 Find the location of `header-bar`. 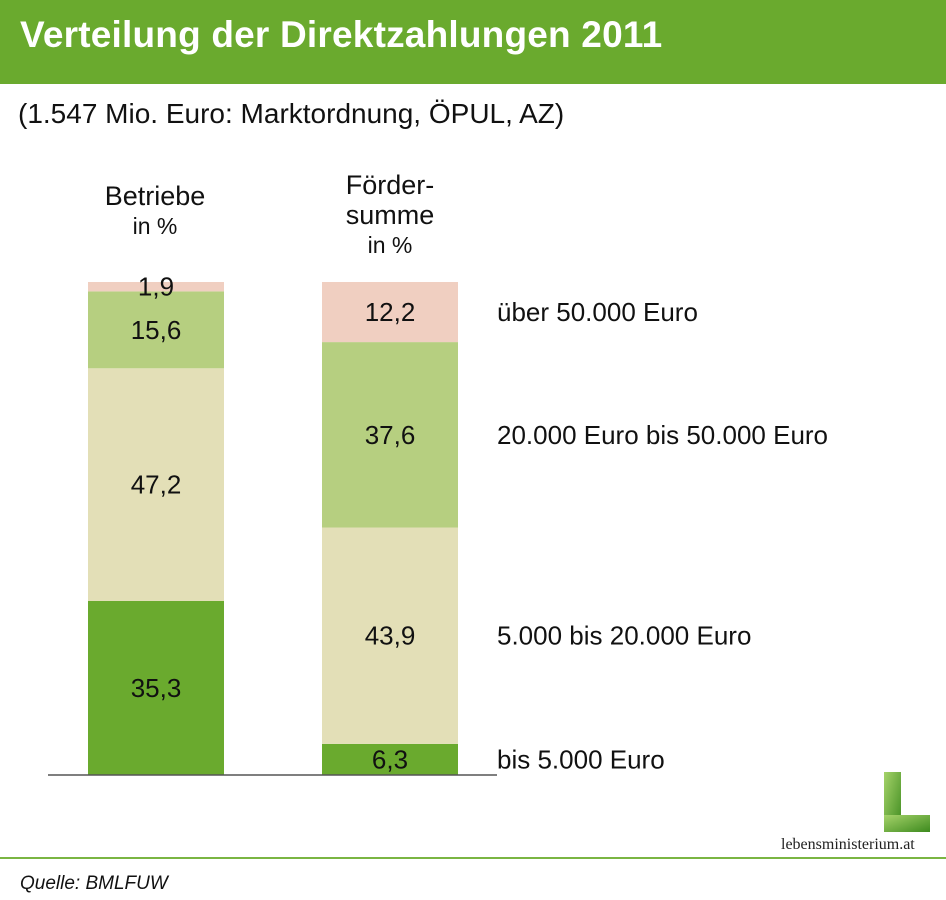

header-bar is located at coordinates (473, 42).